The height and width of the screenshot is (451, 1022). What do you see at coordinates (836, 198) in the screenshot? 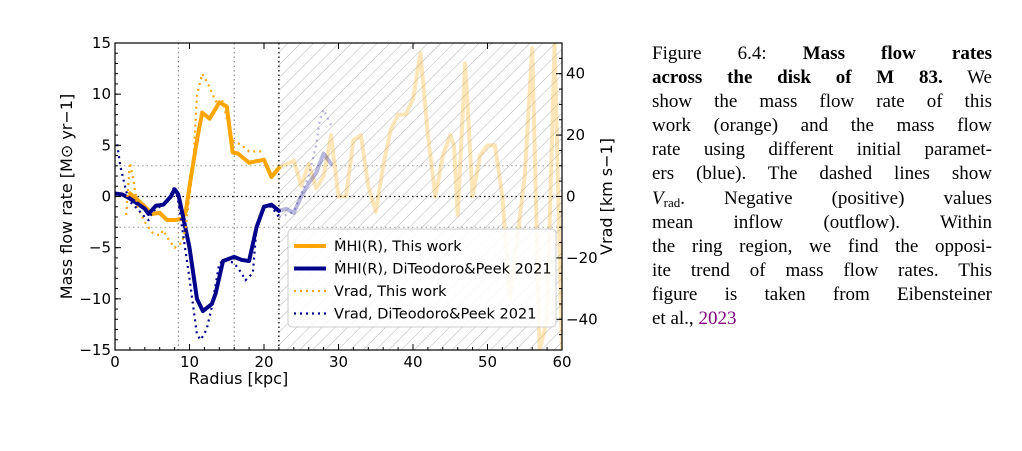
I see `caption-text: . Negative (positive) values` at bounding box center [836, 198].